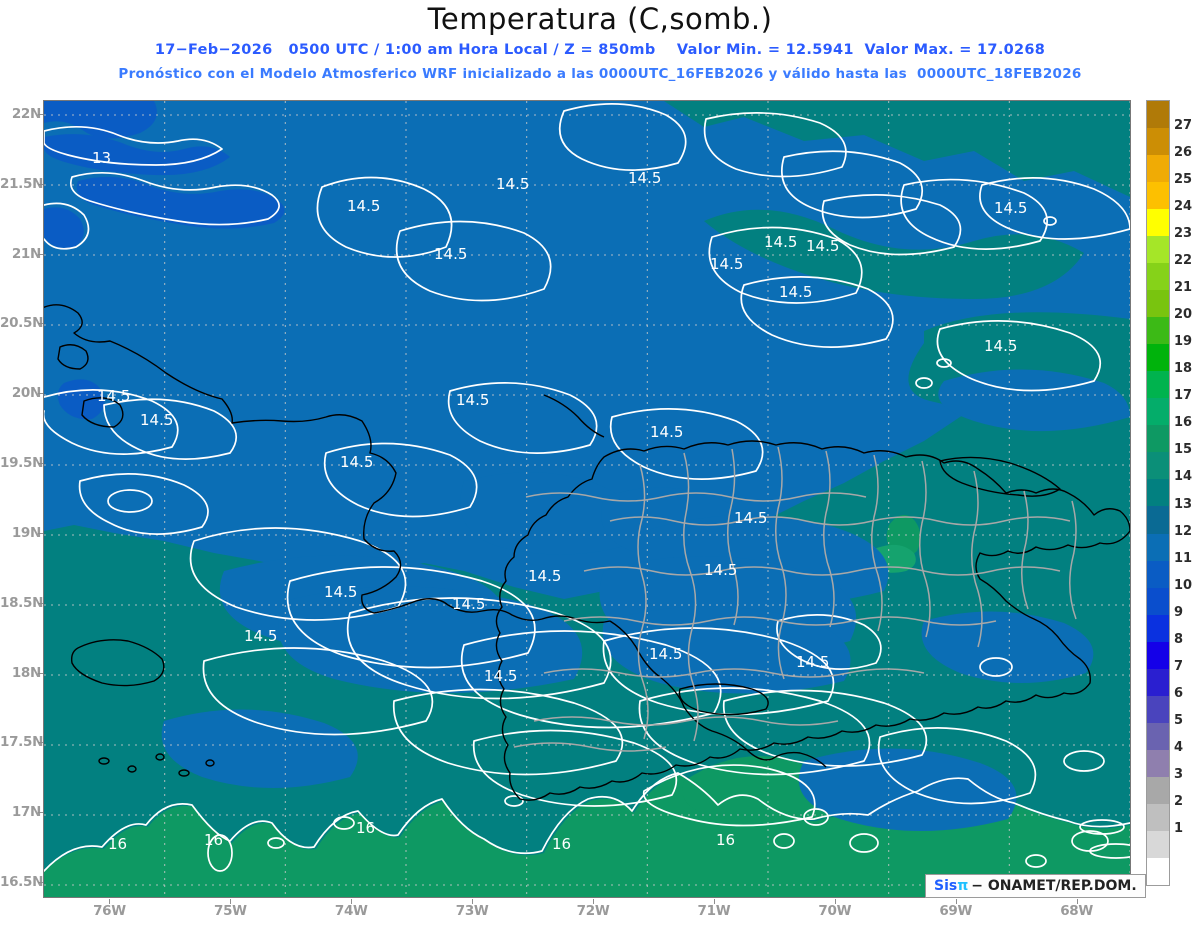  Describe the element at coordinates (946, 886) in the screenshot. I see `logo-sis-text: Sis` at that location.